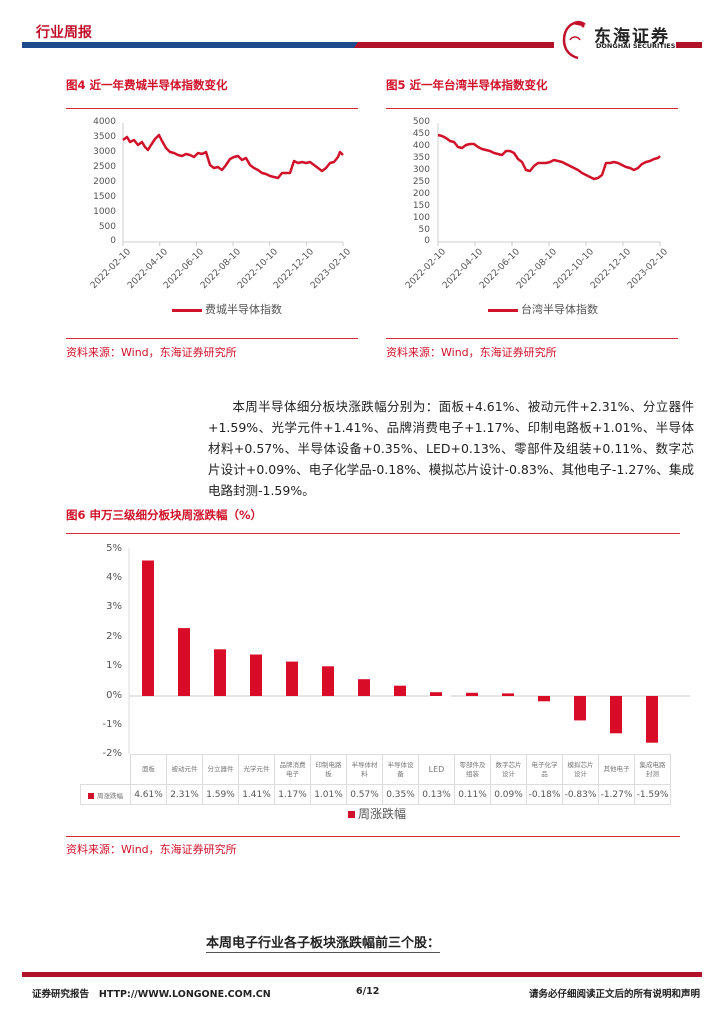 The image size is (724, 1024). Describe the element at coordinates (151, 352) in the screenshot. I see `figure4-source: 资料来源：Wind，东海证券研究所` at that location.